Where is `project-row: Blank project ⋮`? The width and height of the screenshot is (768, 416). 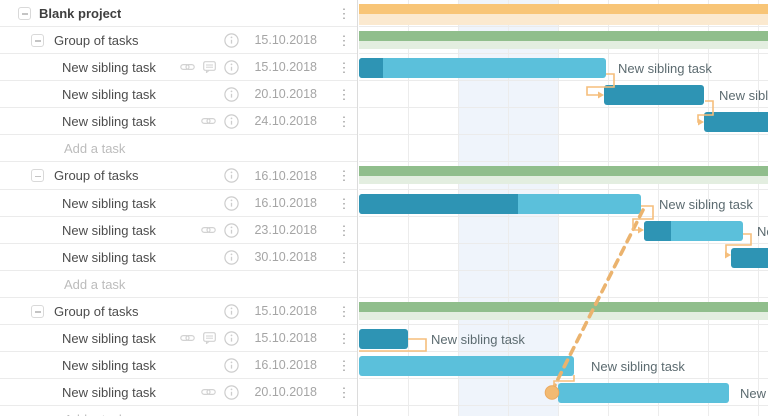
project-row: Blank project ⋮ is located at coordinates (178, 13).